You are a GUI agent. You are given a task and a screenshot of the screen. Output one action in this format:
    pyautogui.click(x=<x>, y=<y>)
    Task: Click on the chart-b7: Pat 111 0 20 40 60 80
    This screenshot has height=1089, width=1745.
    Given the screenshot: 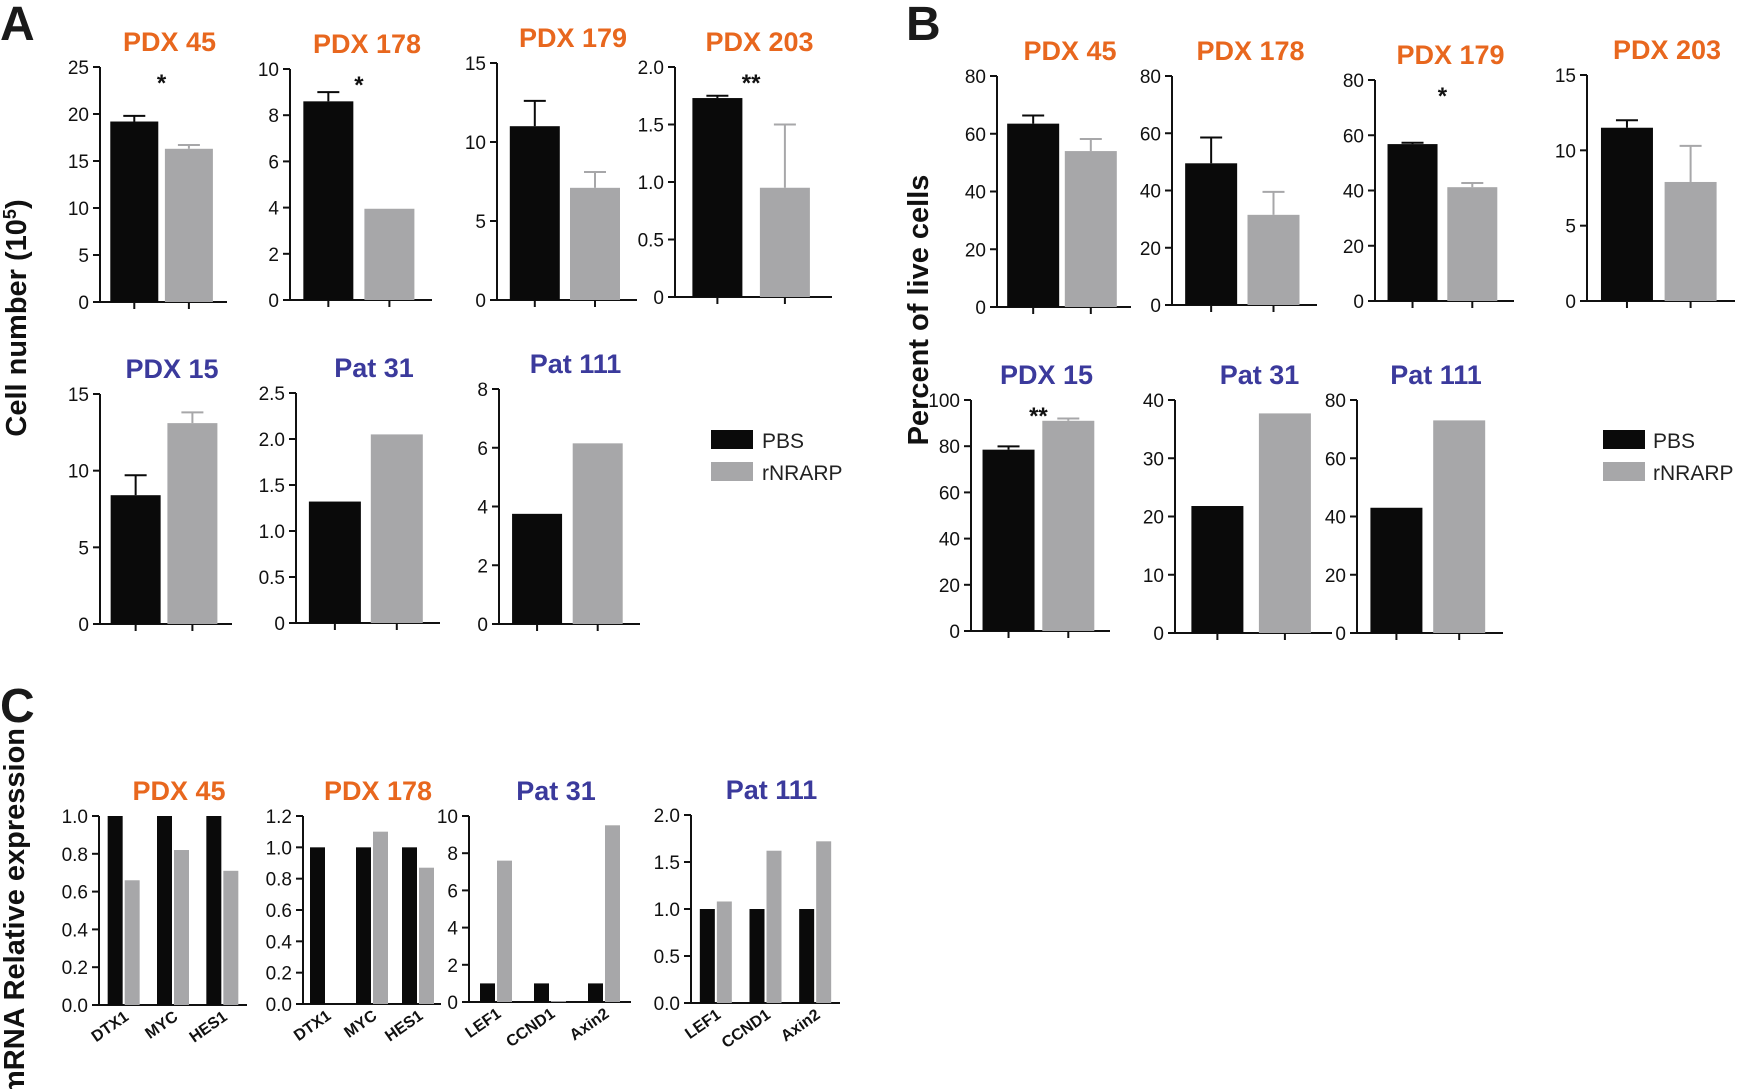 What is the action you would take?
    pyautogui.click(x=1414, y=502)
    